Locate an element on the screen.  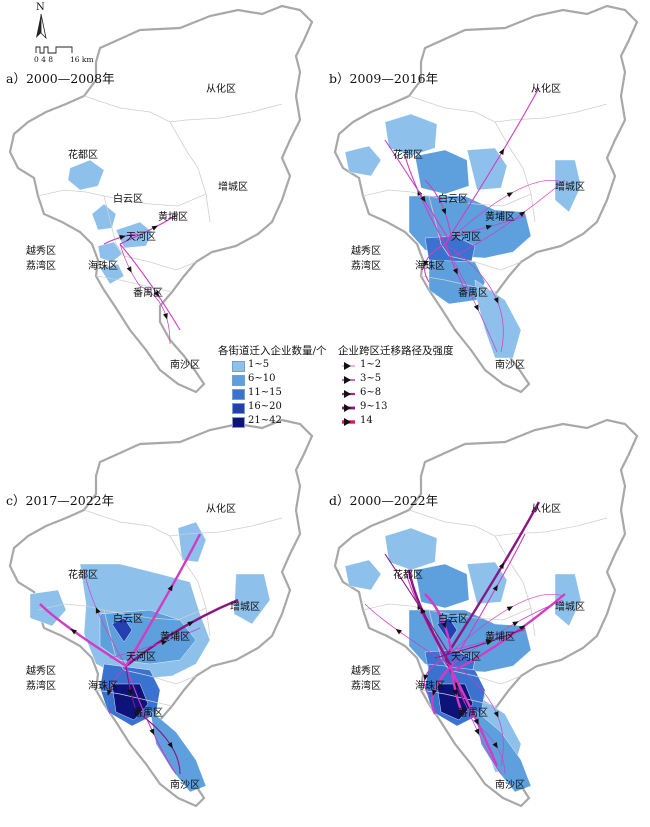
panel-d-title: d）2000—2022年 is located at coordinates (384, 500).